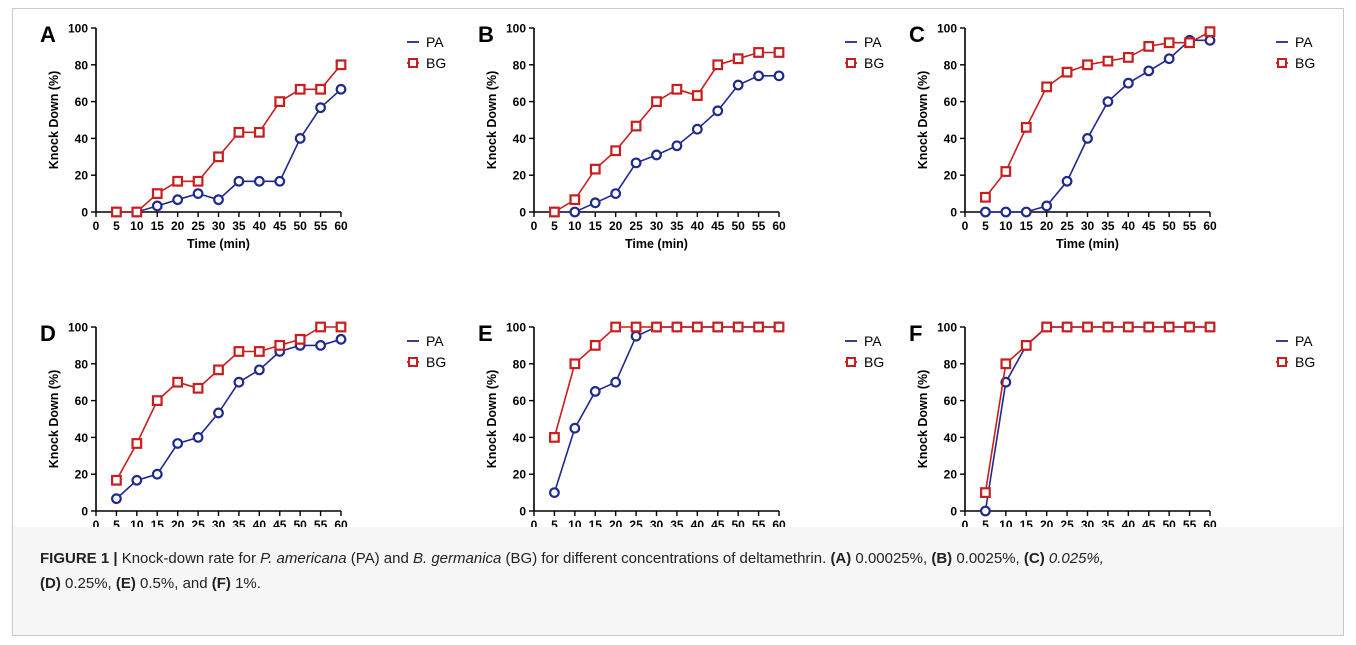  I want to click on caption-label: FIGURE 1 |, so click(79, 558).